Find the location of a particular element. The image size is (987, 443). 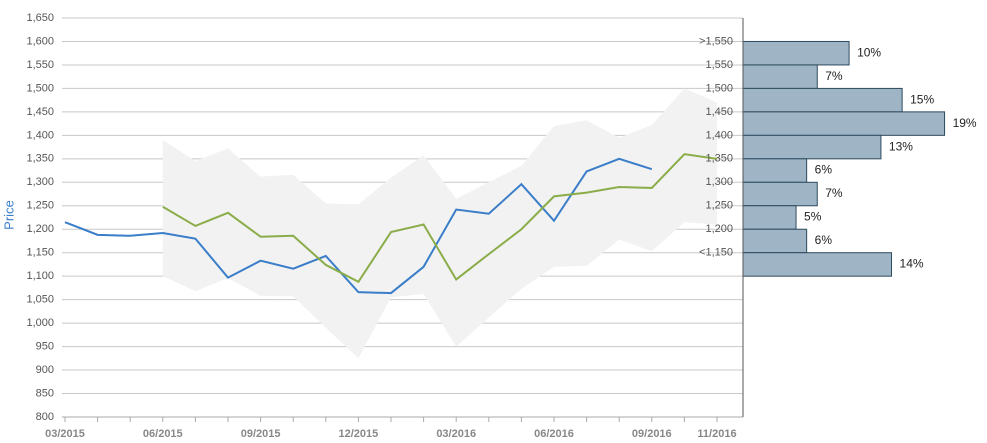

bar-label: 1,400 is located at coordinates (719, 135).